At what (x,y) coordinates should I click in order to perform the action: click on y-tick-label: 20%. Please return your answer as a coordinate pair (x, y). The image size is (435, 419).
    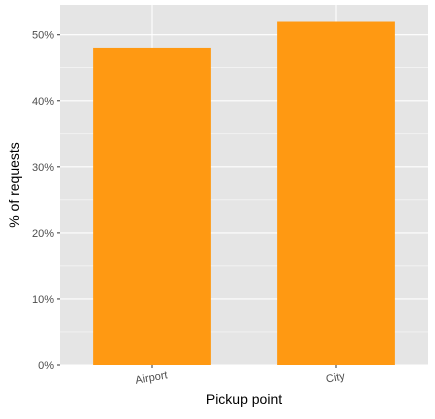
    Looking at the image, I should click on (43, 234).